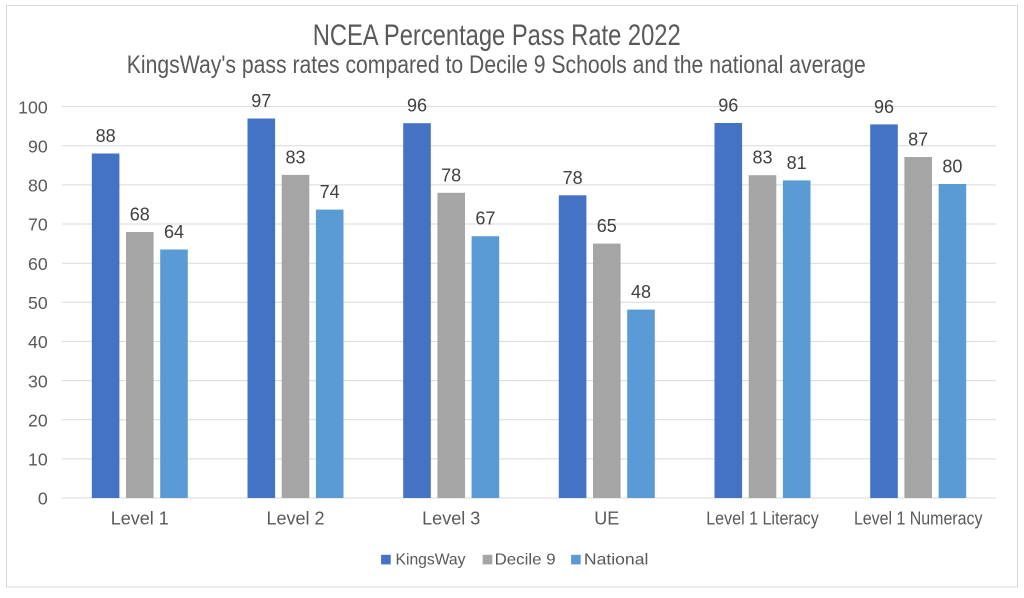 This screenshot has width=1024, height=598. What do you see at coordinates (762, 519) in the screenshot?
I see `svg-text: Level 1 Literacy` at bounding box center [762, 519].